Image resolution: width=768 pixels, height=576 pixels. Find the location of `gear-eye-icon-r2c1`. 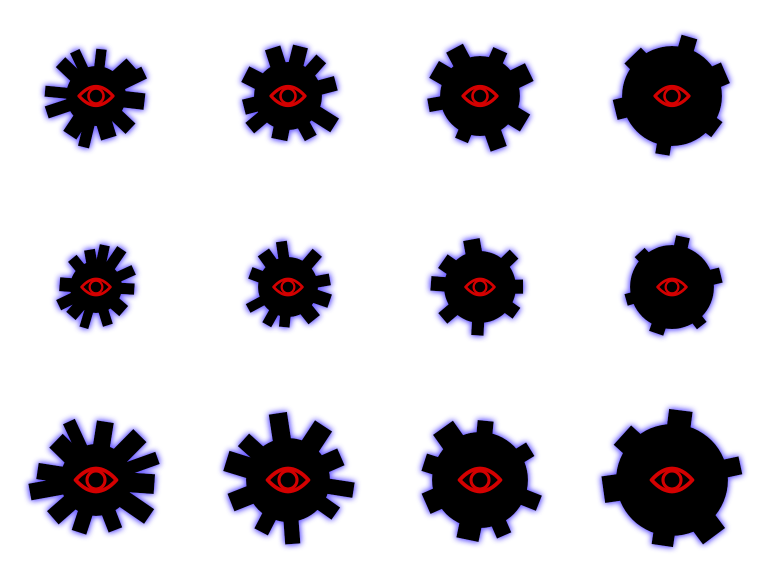

gear-eye-icon-r2c1 is located at coordinates (96, 287).